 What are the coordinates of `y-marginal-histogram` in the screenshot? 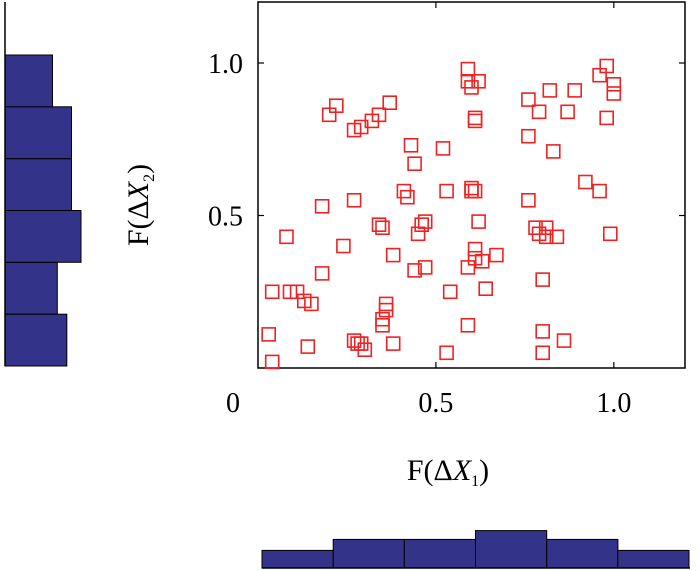 It's located at (43, 184).